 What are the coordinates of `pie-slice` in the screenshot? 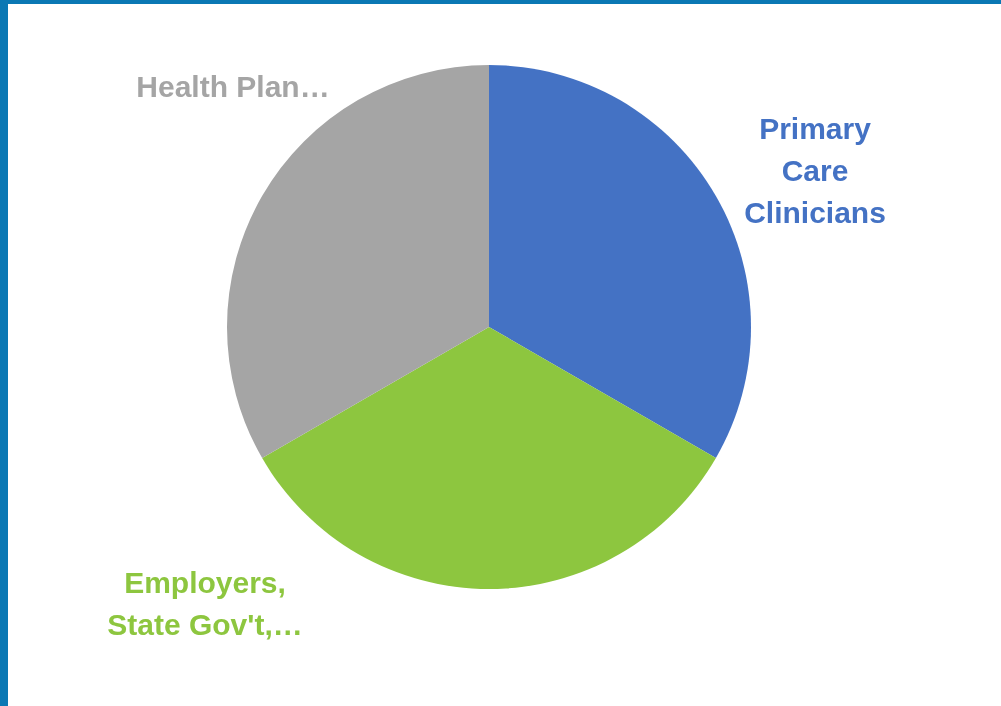 It's located at (358, 262).